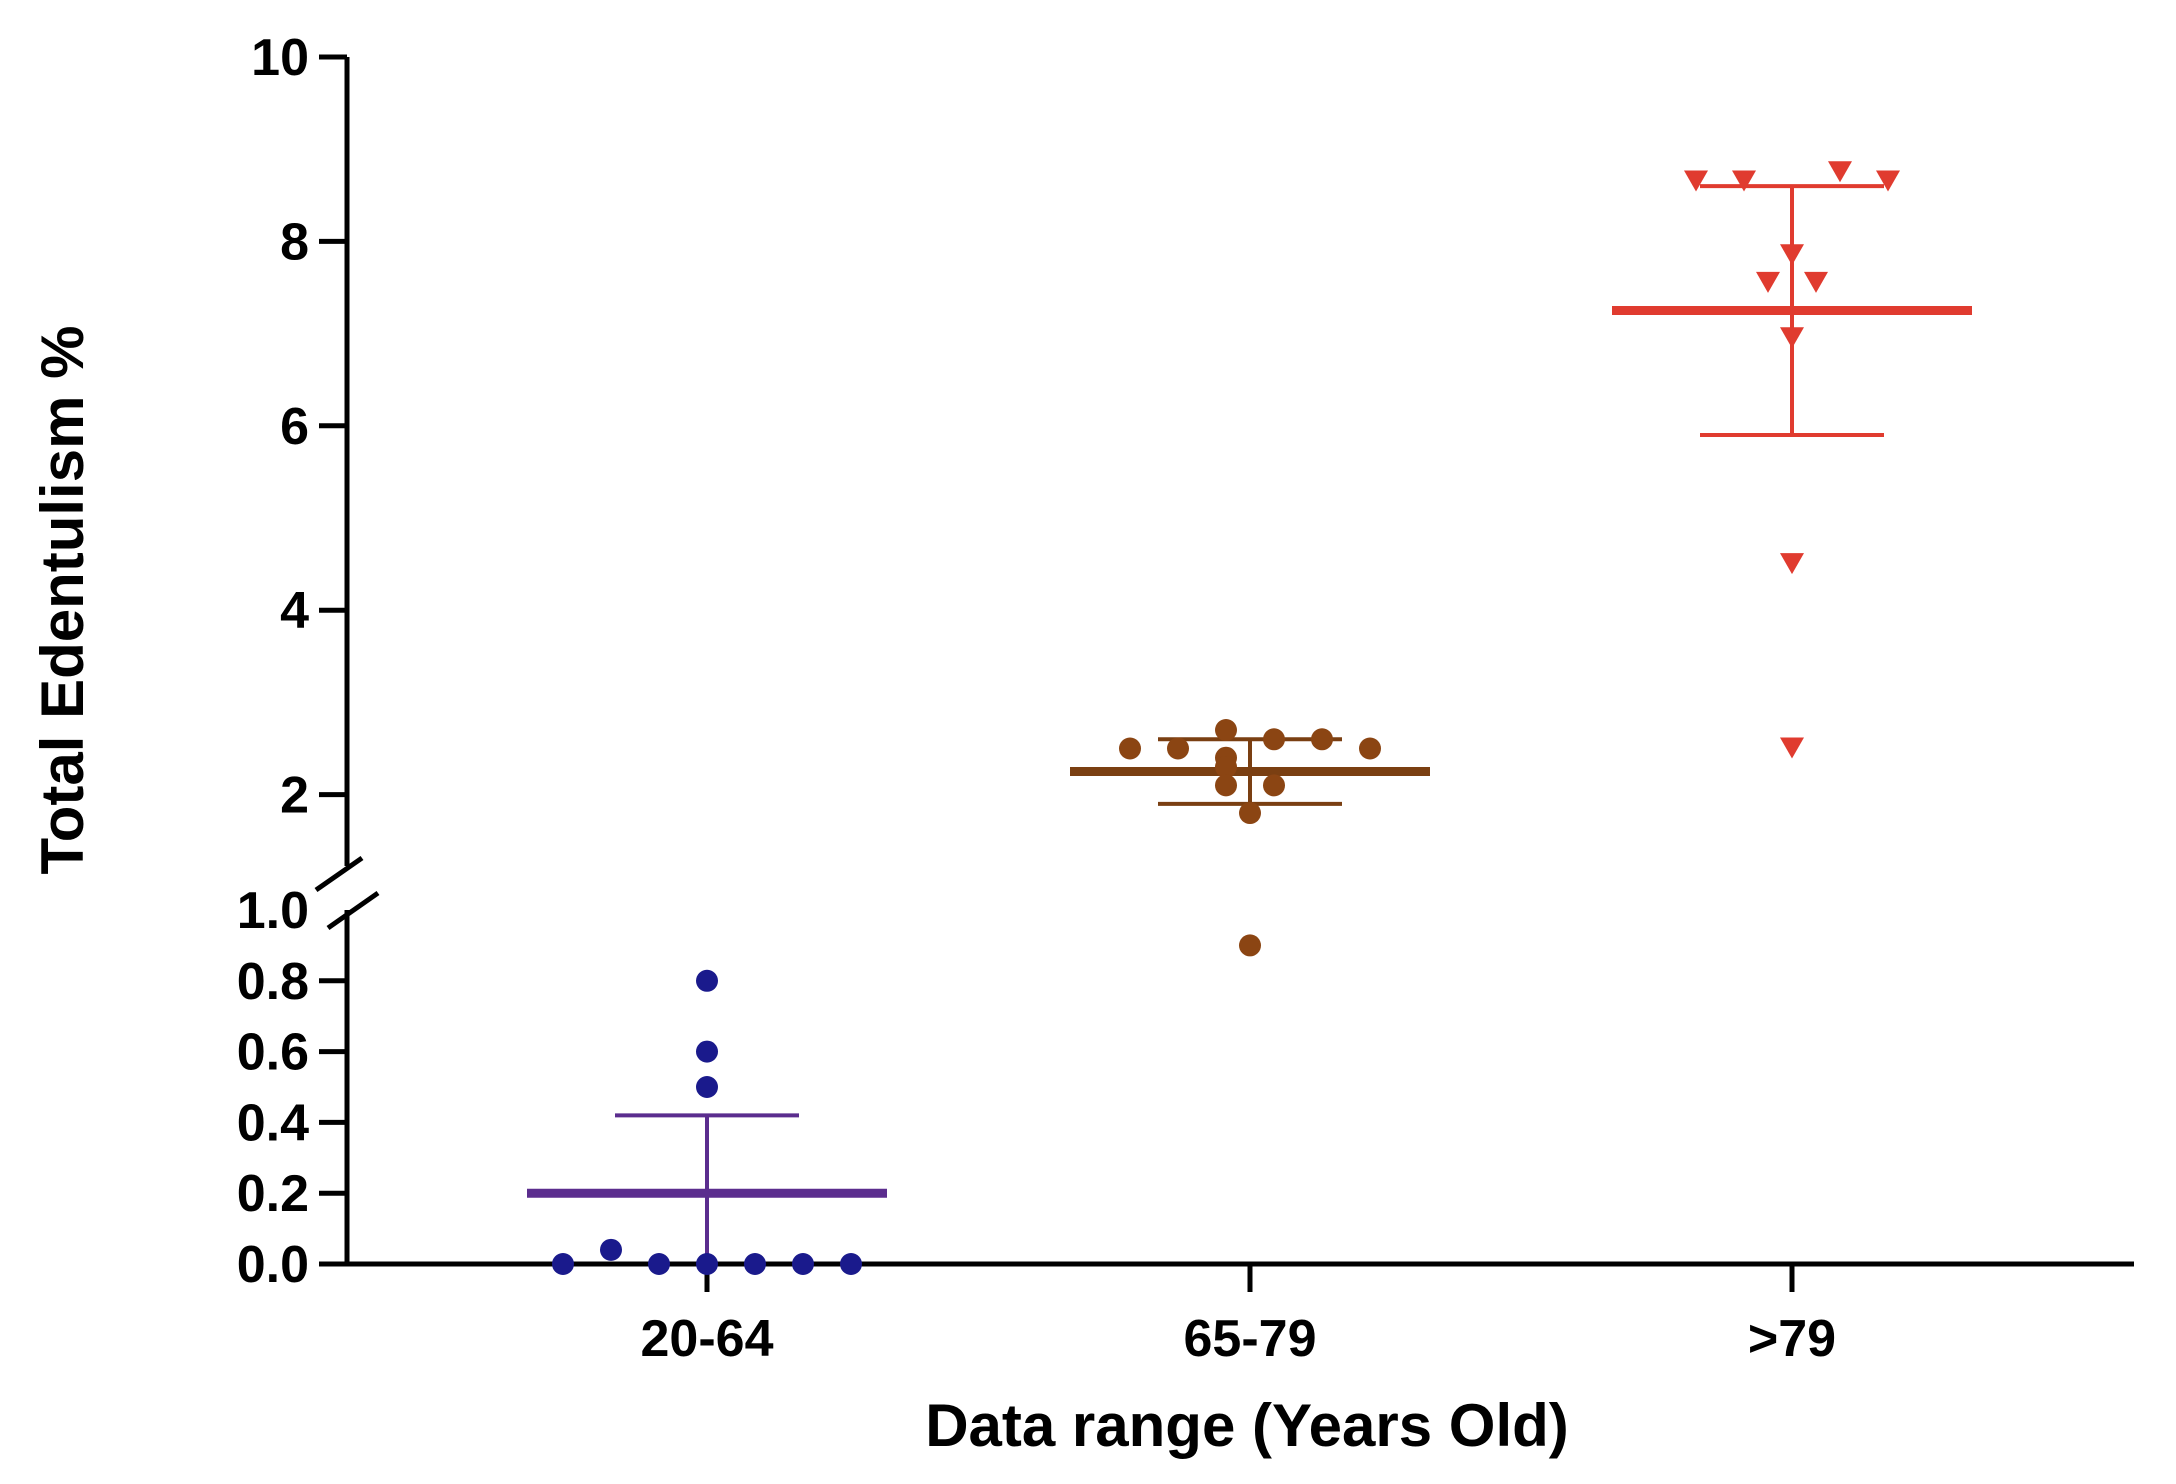 The image size is (2176, 1484). Describe the element at coordinates (294, 611) in the screenshot. I see `y-tick-label: 4` at that location.